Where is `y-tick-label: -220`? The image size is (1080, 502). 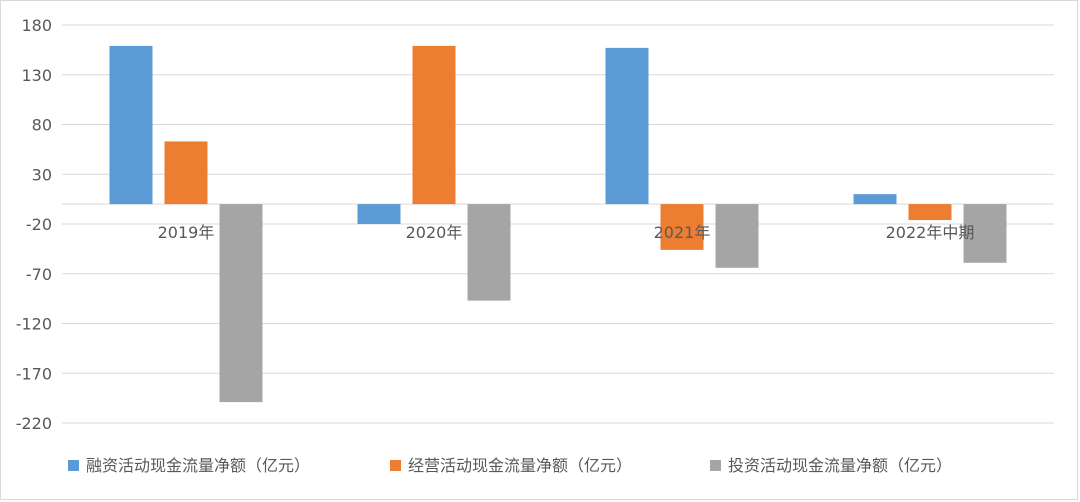 y-tick-label: -220 is located at coordinates (34, 423).